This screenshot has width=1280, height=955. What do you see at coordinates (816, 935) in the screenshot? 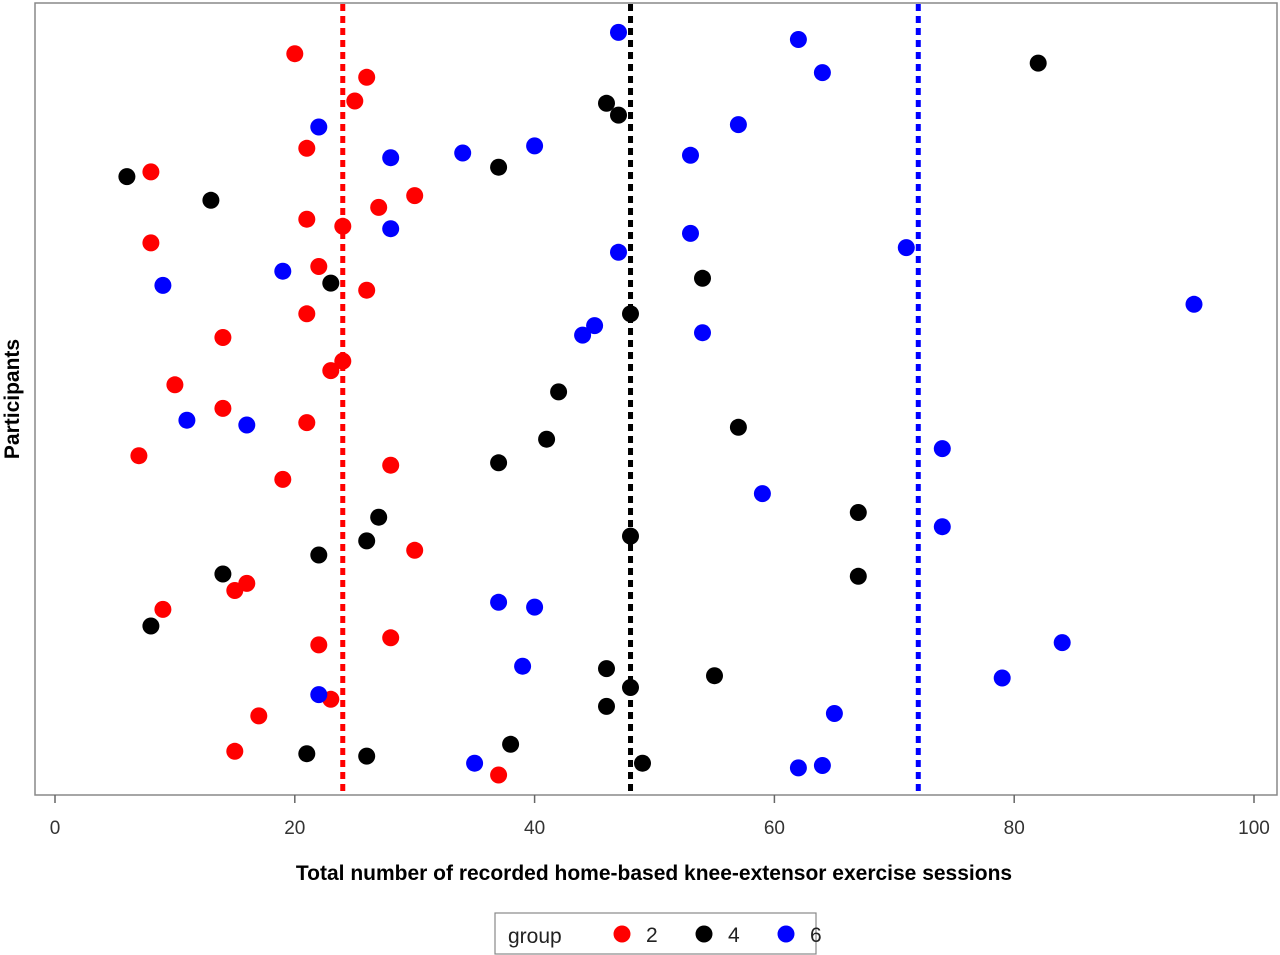
I see `legend-label-group-6: 6` at bounding box center [816, 935].